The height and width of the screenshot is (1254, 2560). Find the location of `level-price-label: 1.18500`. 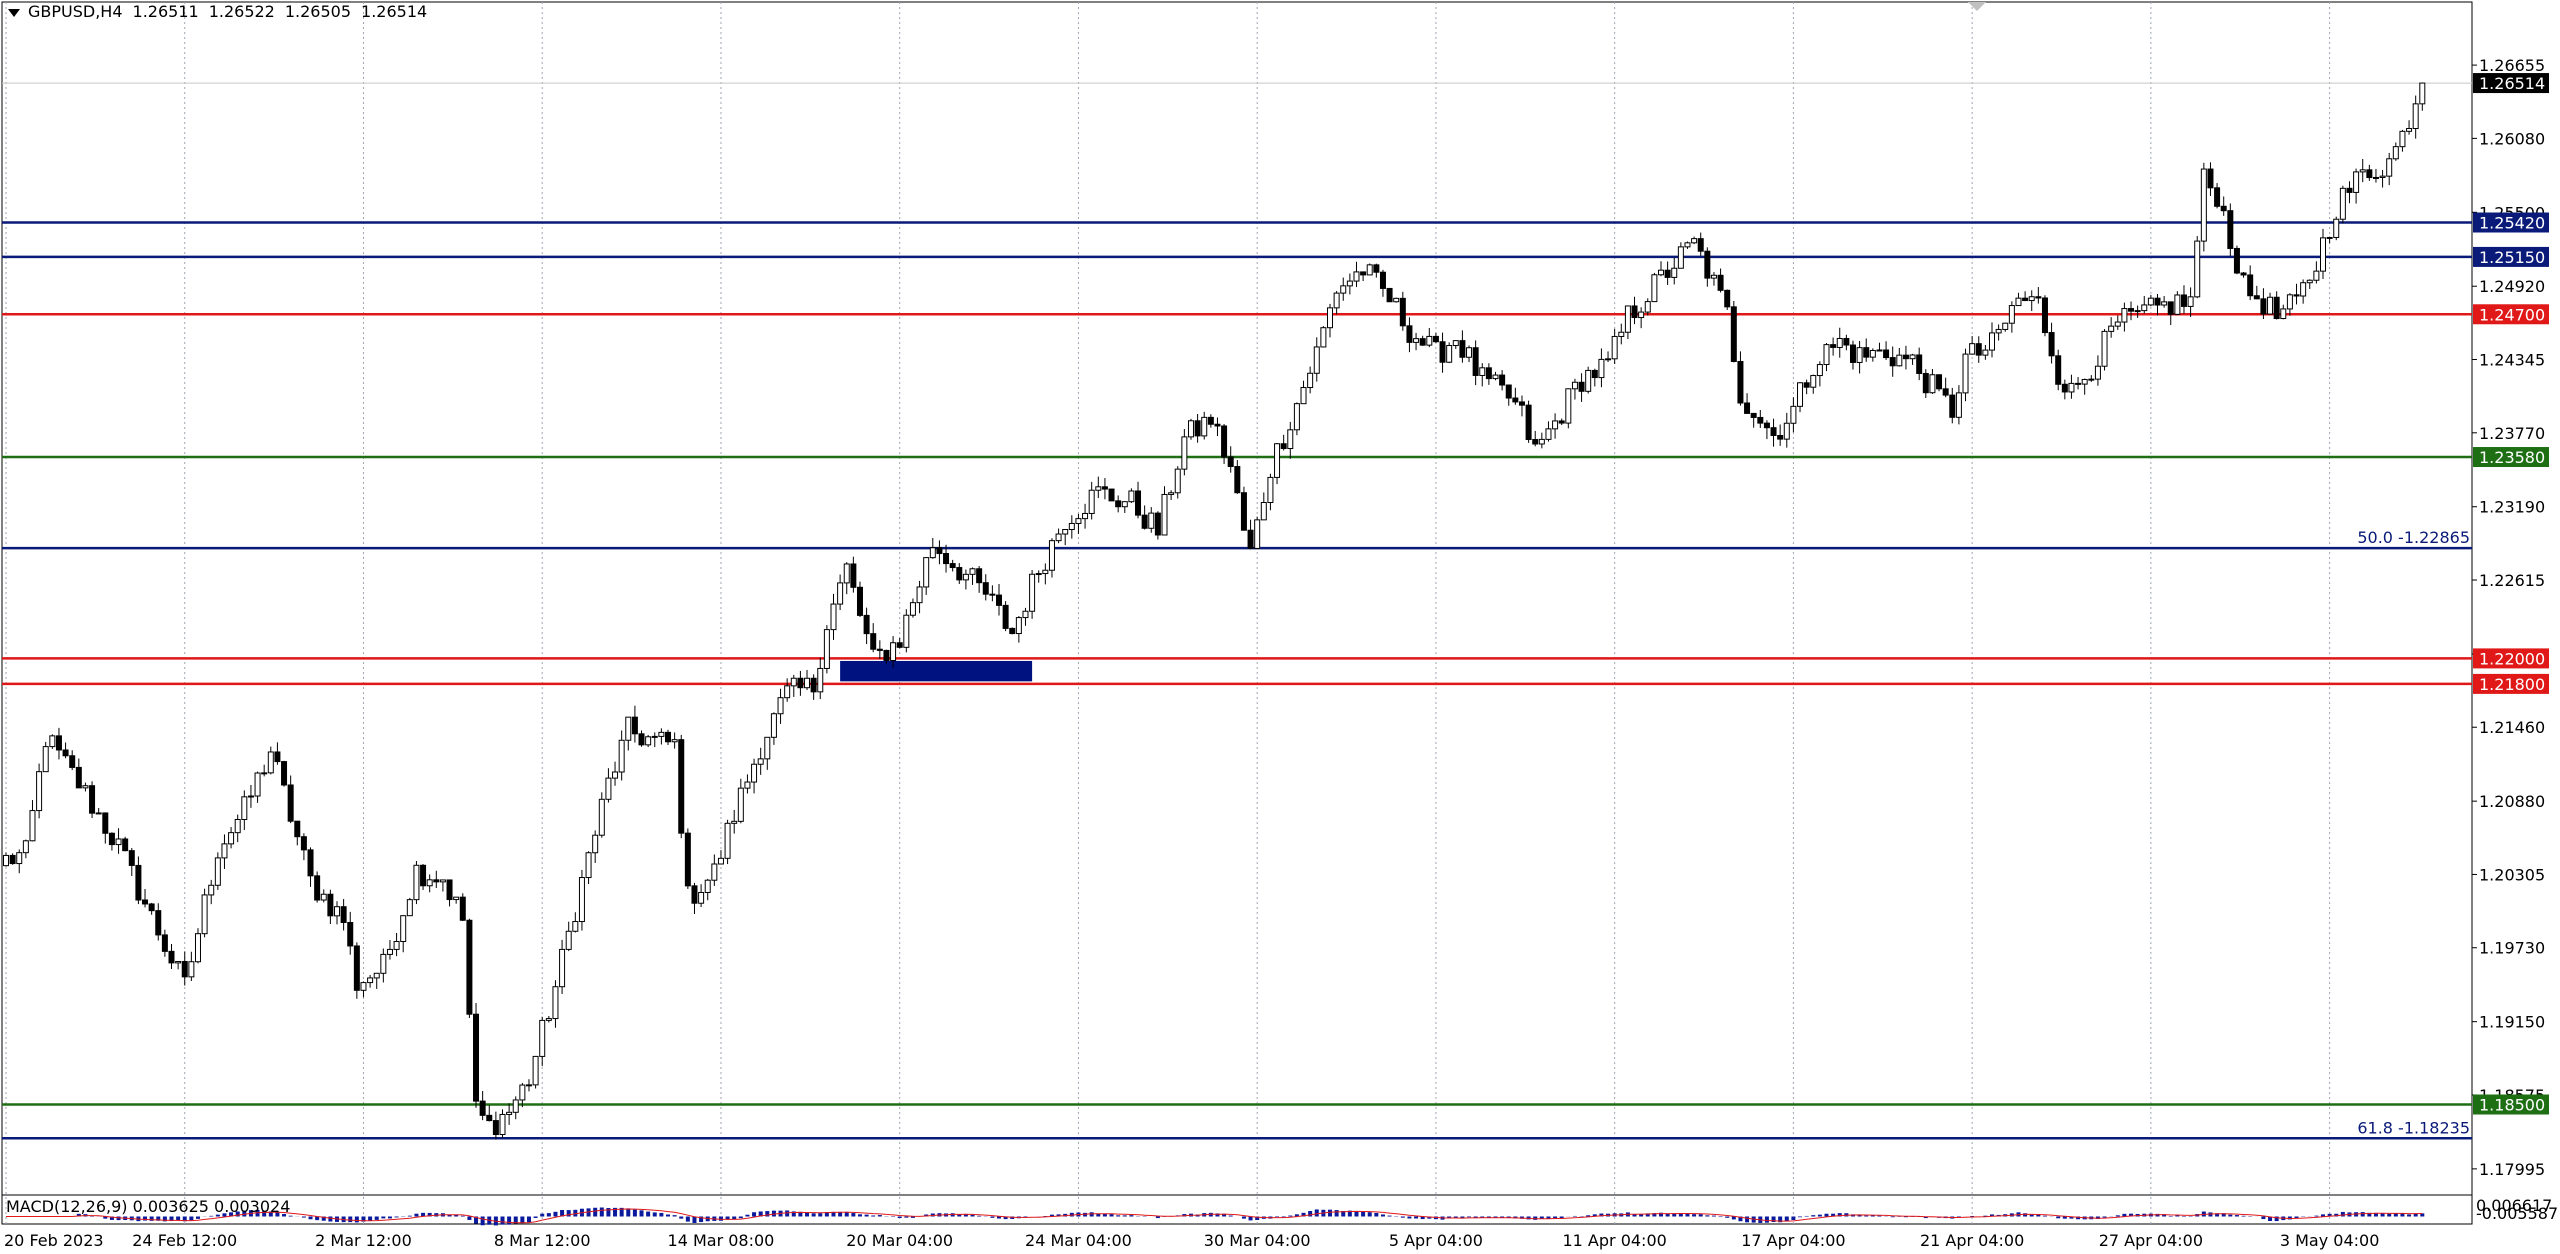

level-price-label: 1.18500 is located at coordinates (2512, 1105).